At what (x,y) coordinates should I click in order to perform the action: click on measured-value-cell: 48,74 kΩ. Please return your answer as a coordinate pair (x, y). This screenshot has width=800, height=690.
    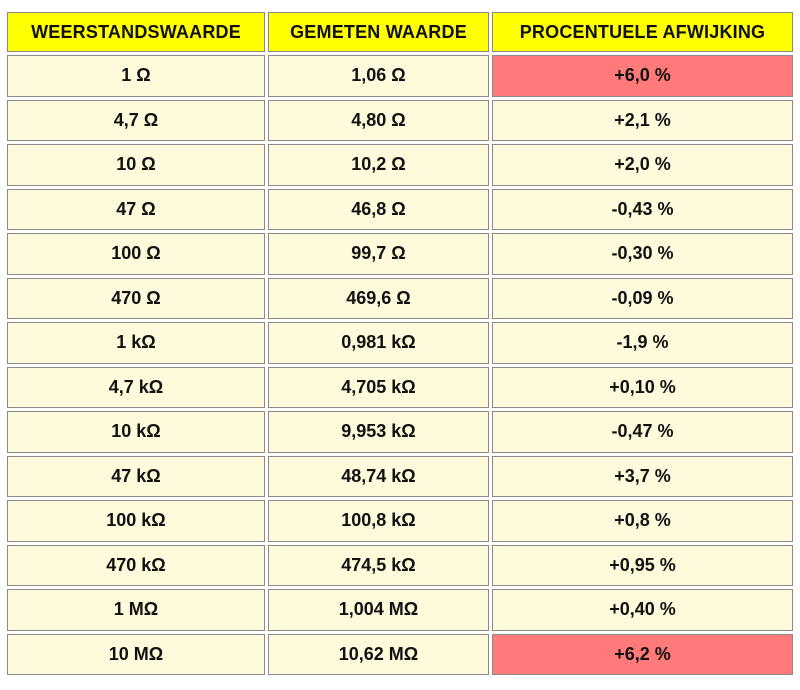
    Looking at the image, I should click on (378, 476).